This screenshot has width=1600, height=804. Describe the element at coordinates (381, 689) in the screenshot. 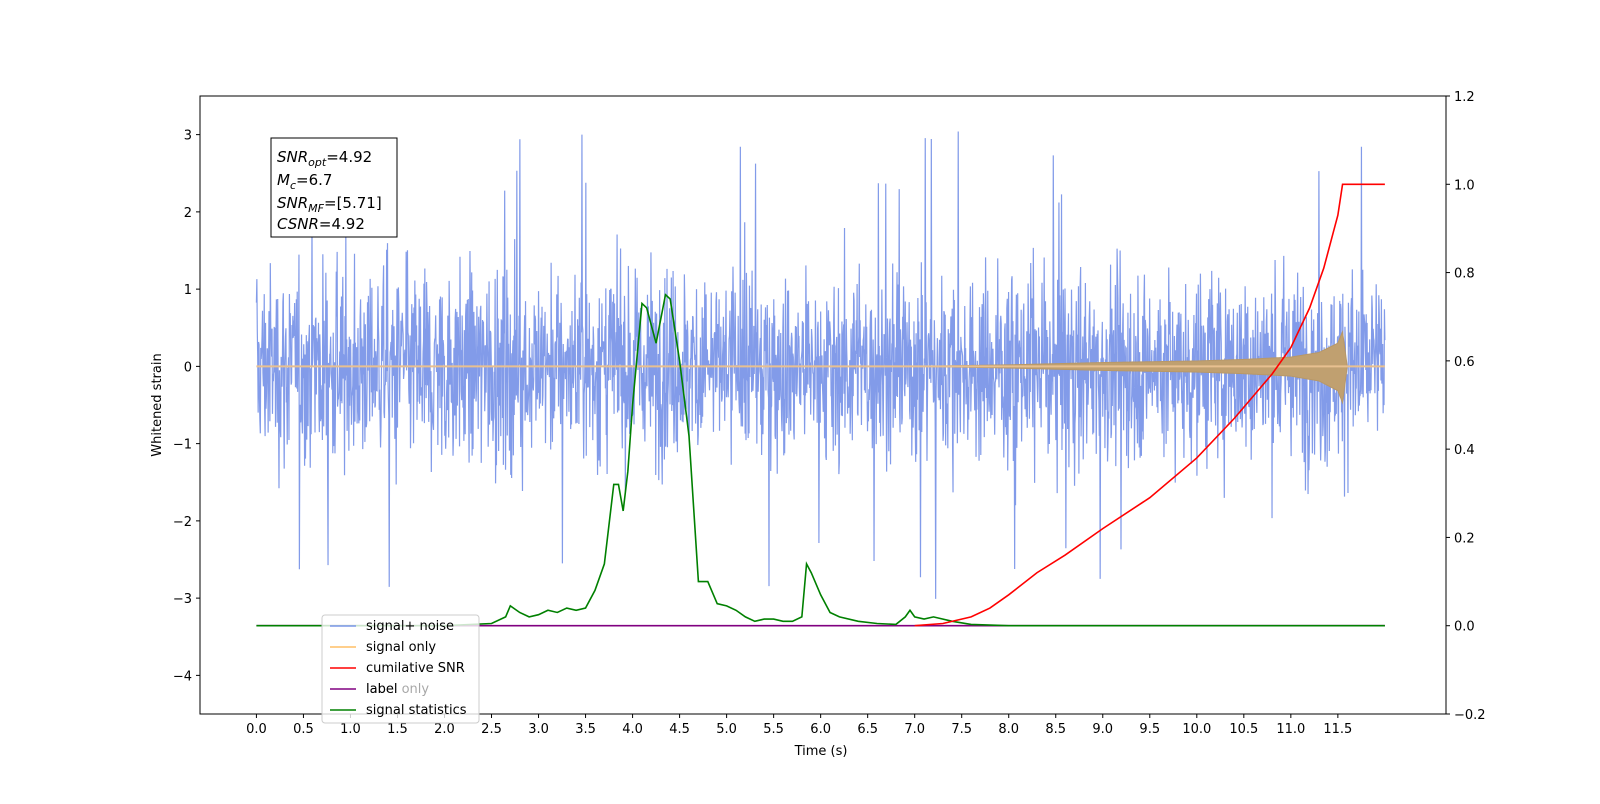

I see `legend-label-label: label` at that location.